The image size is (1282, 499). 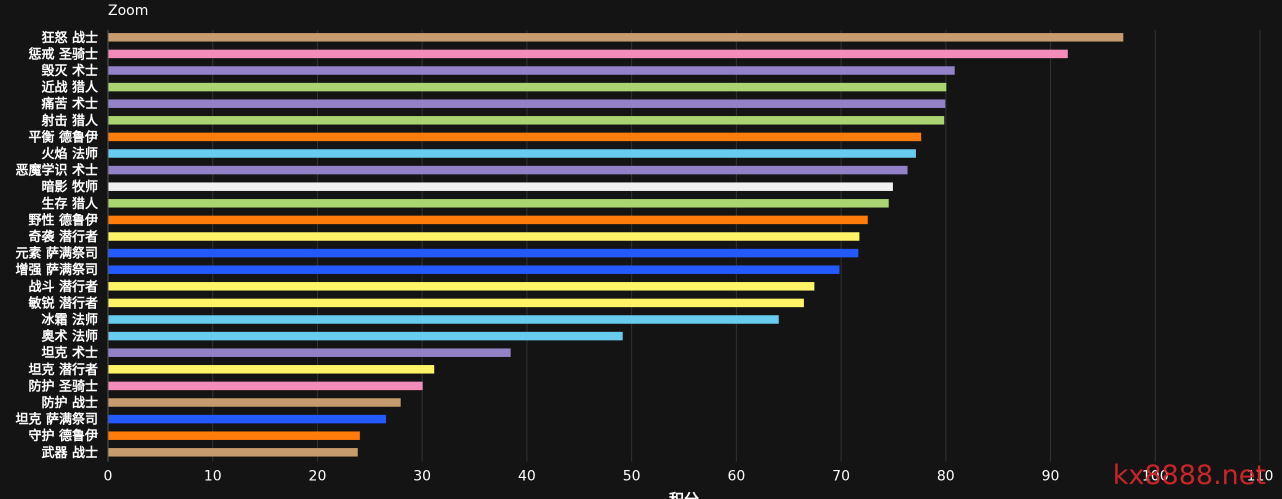 I want to click on y-category-label: 火焰 法师, so click(x=69, y=154).